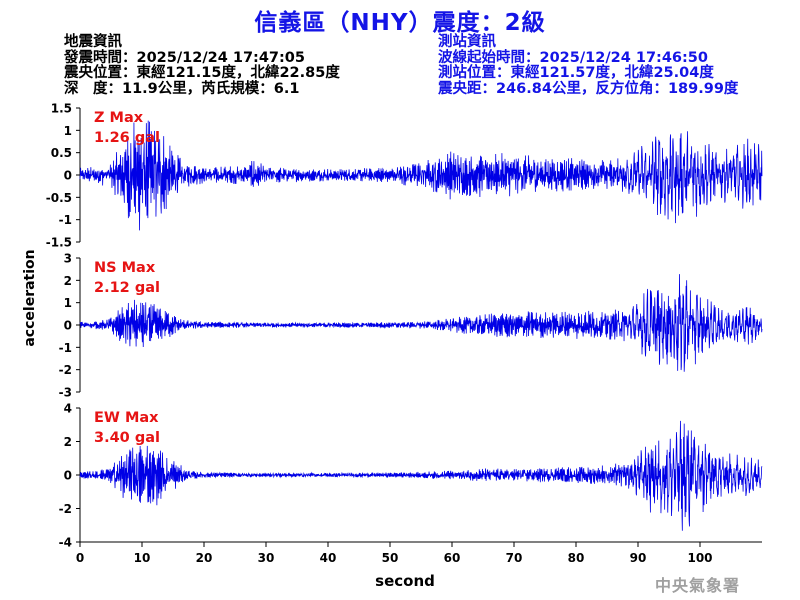 Image resolution: width=800 pixels, height=600 pixels. Describe the element at coordinates (68, 281) in the screenshot. I see `ns-y-tick-label: 2` at that location.